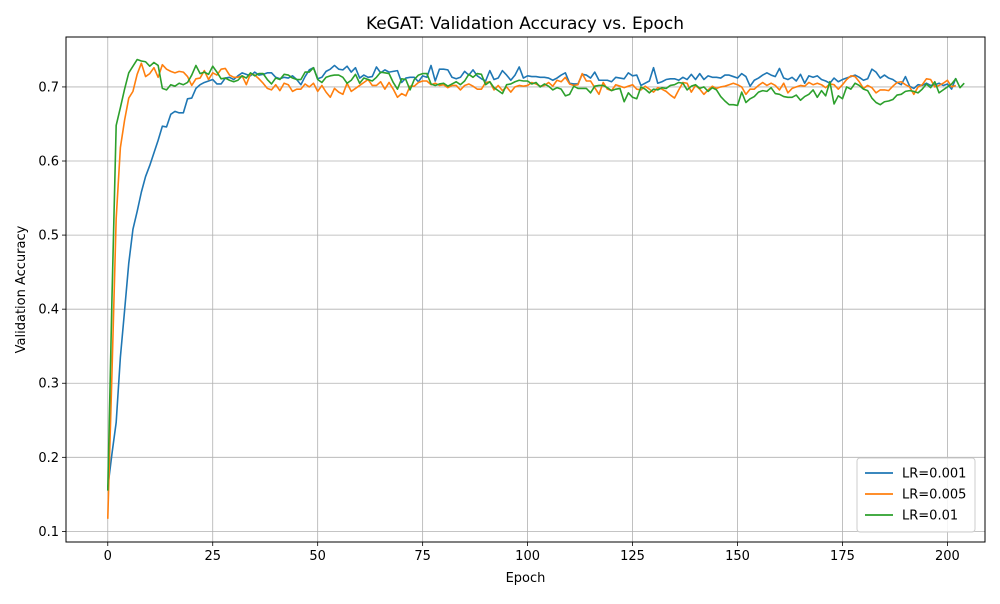 The width and height of the screenshot is (1000, 604). Describe the element at coordinates (930, 516) in the screenshot. I see `legend-label: LR=0.01` at that location.